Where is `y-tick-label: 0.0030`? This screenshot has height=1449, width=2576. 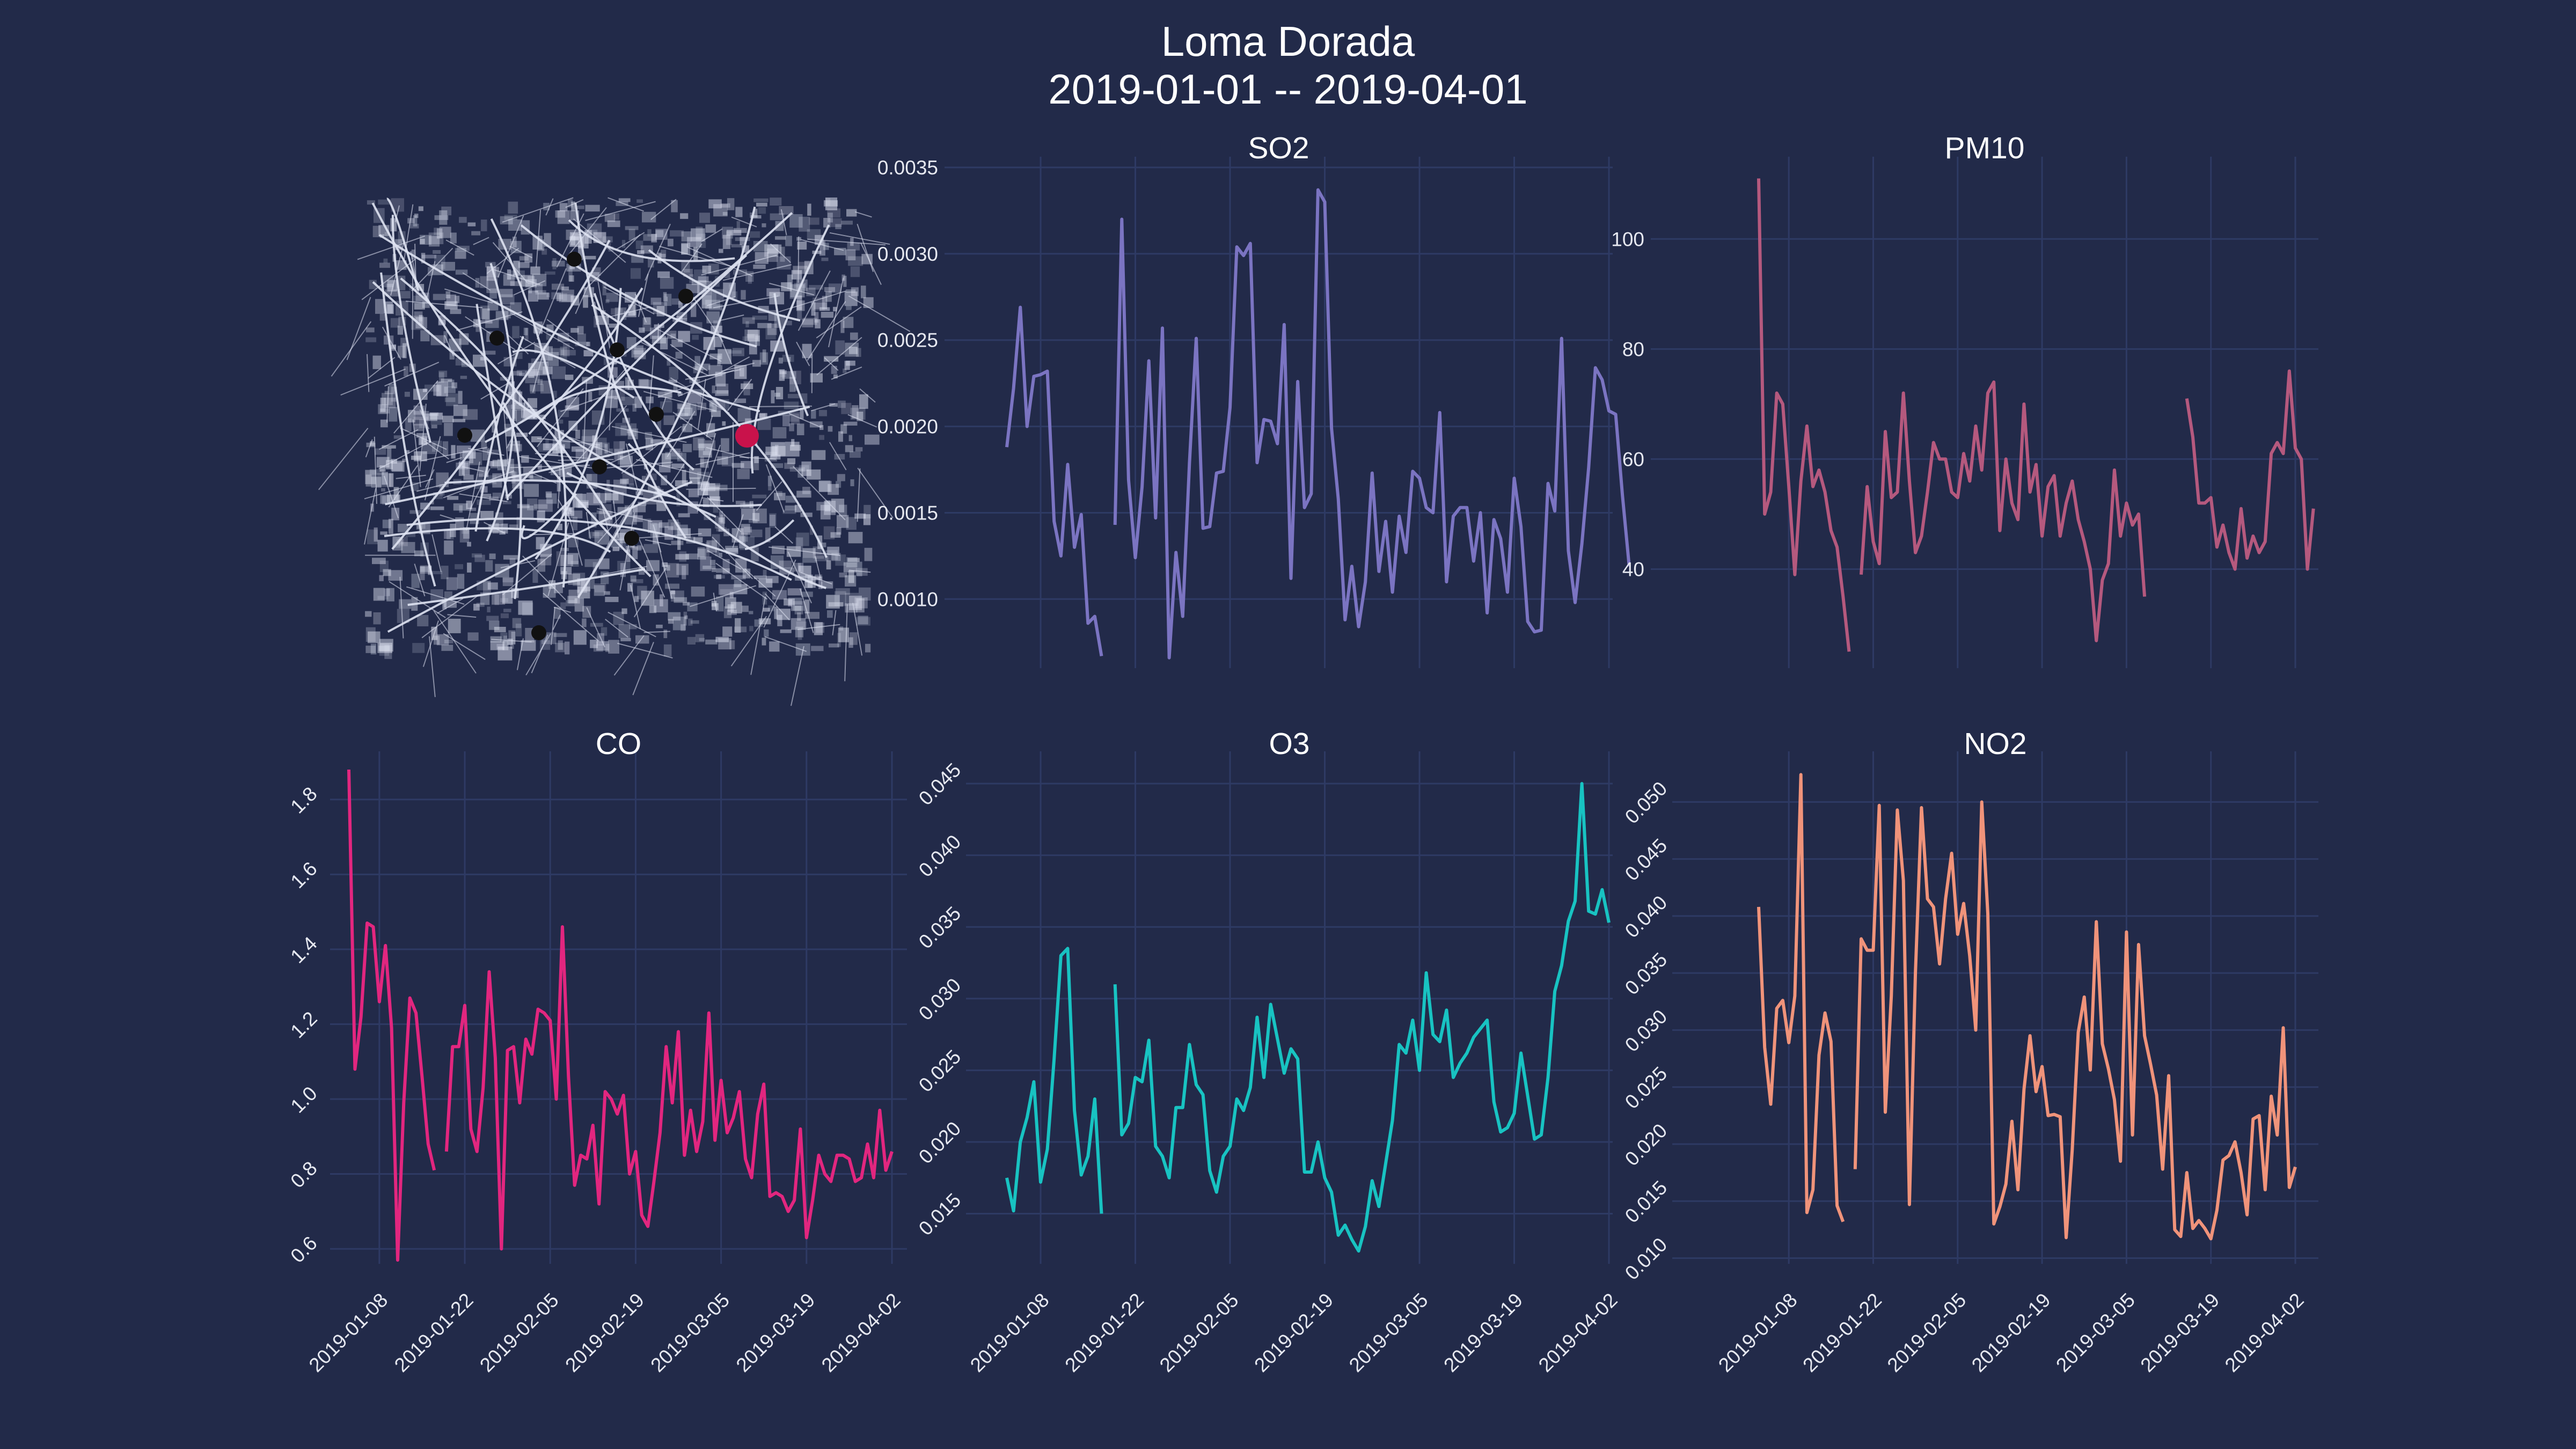 y-tick-label: 0.0030 is located at coordinates (907, 254).